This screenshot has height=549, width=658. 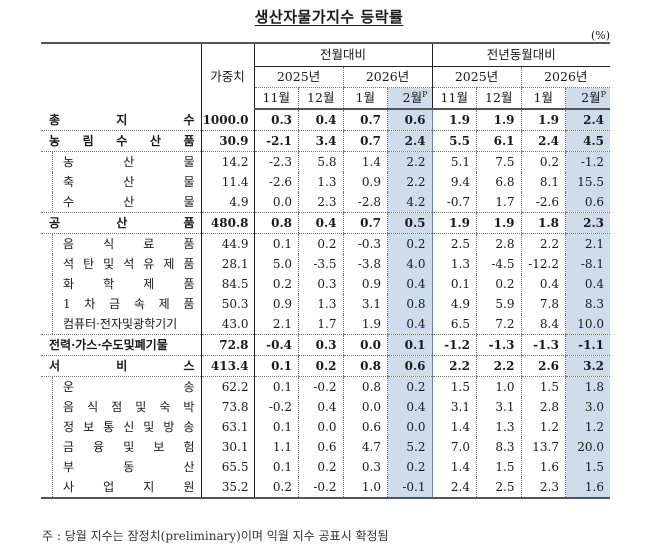 What do you see at coordinates (543, 161) in the screenshot?
I see `yoy-value-cell: 0.2` at bounding box center [543, 161].